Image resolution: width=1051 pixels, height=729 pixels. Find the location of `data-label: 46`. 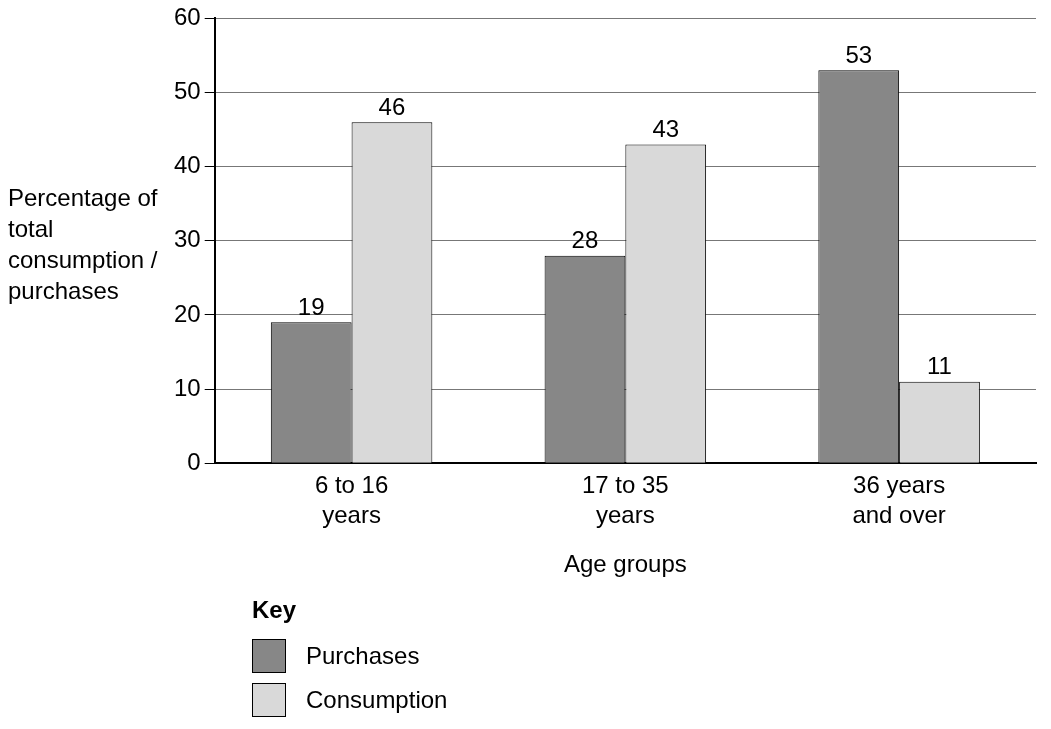

data-label: 46 is located at coordinates (392, 106).